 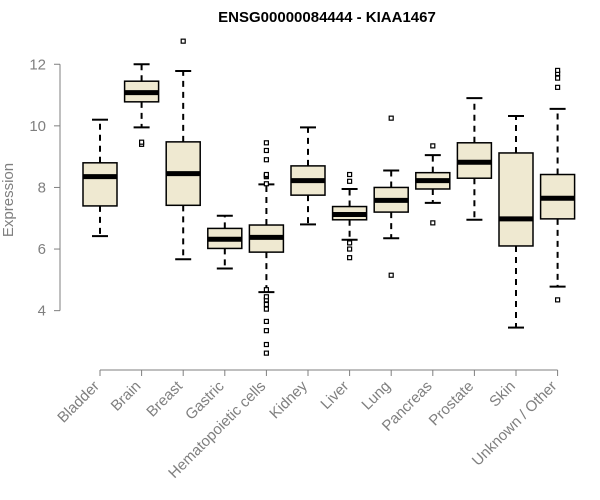 What do you see at coordinates (8, 200) in the screenshot?
I see `y-axis-label: Expression` at bounding box center [8, 200].